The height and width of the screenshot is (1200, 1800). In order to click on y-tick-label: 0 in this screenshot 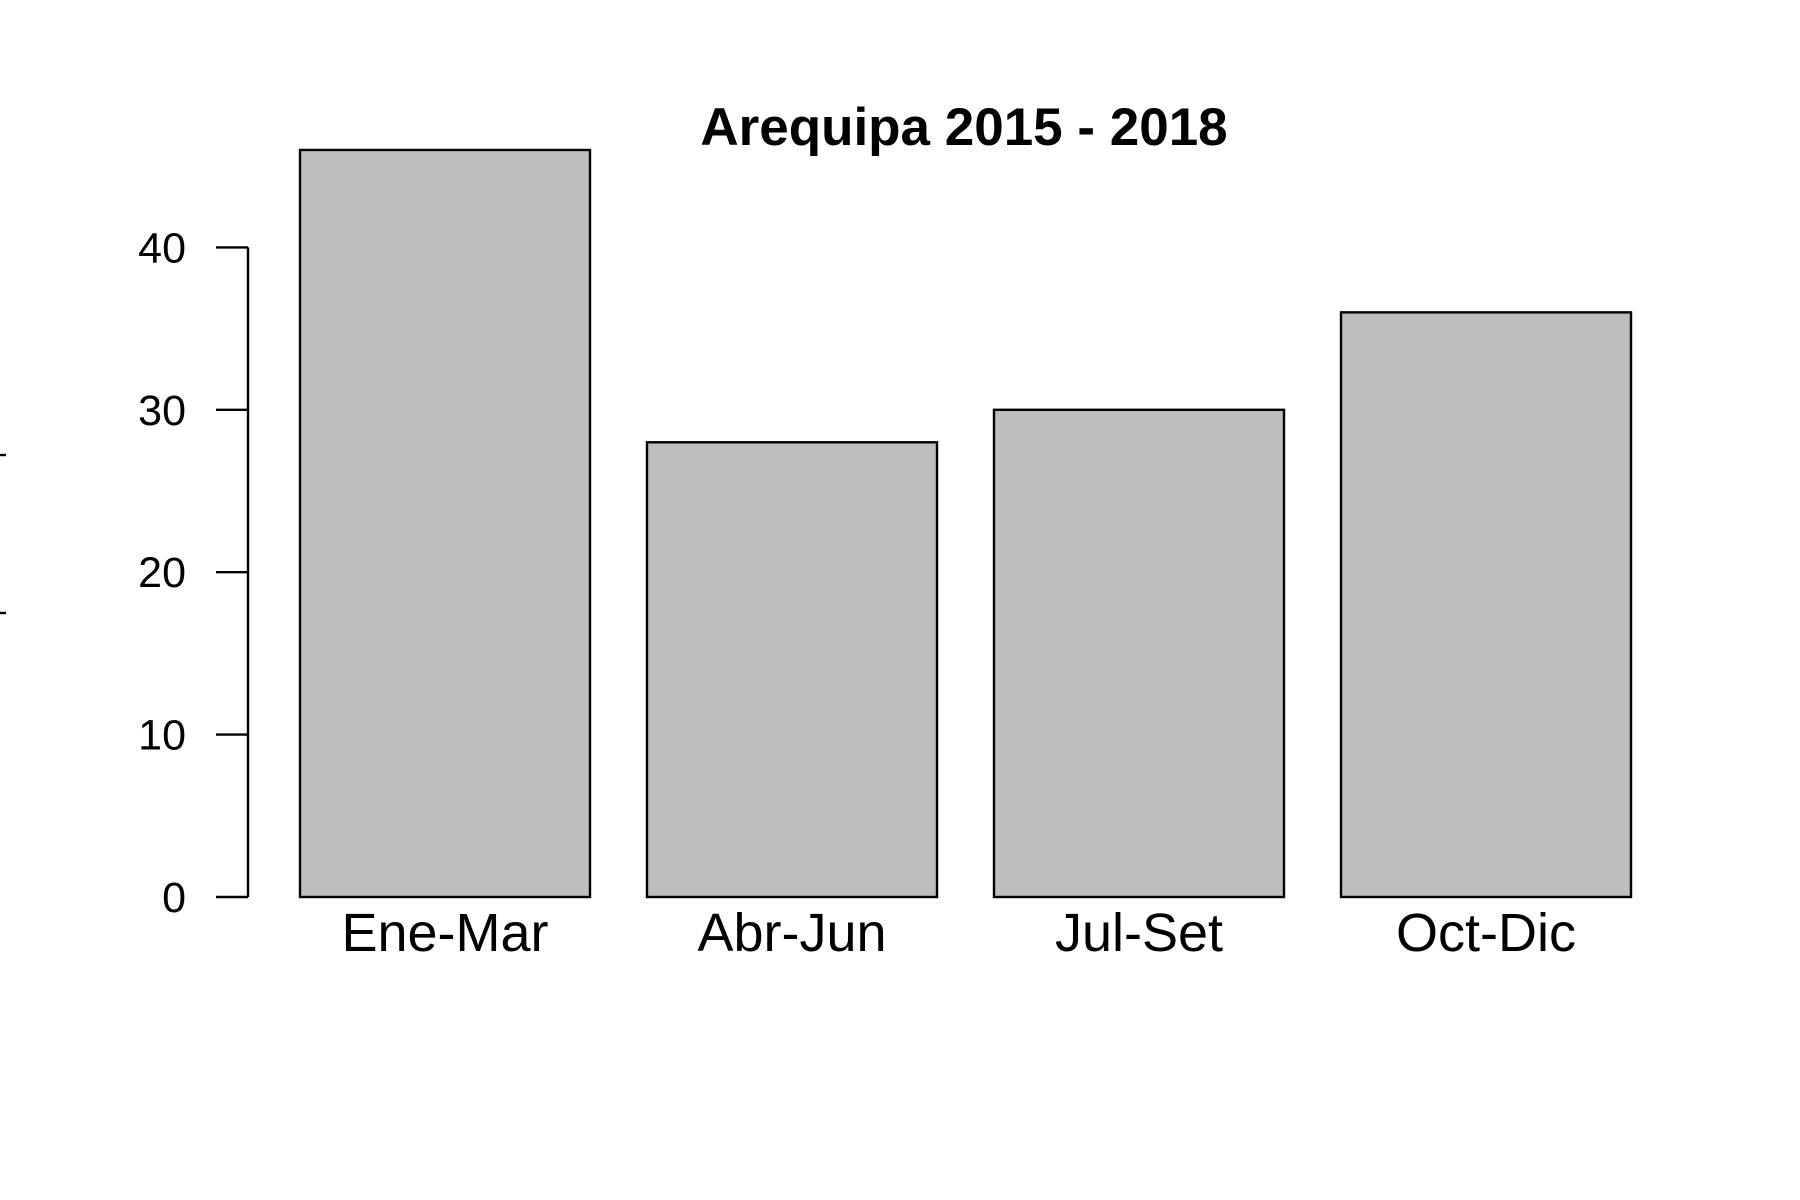, I will do `click(174, 898)`.